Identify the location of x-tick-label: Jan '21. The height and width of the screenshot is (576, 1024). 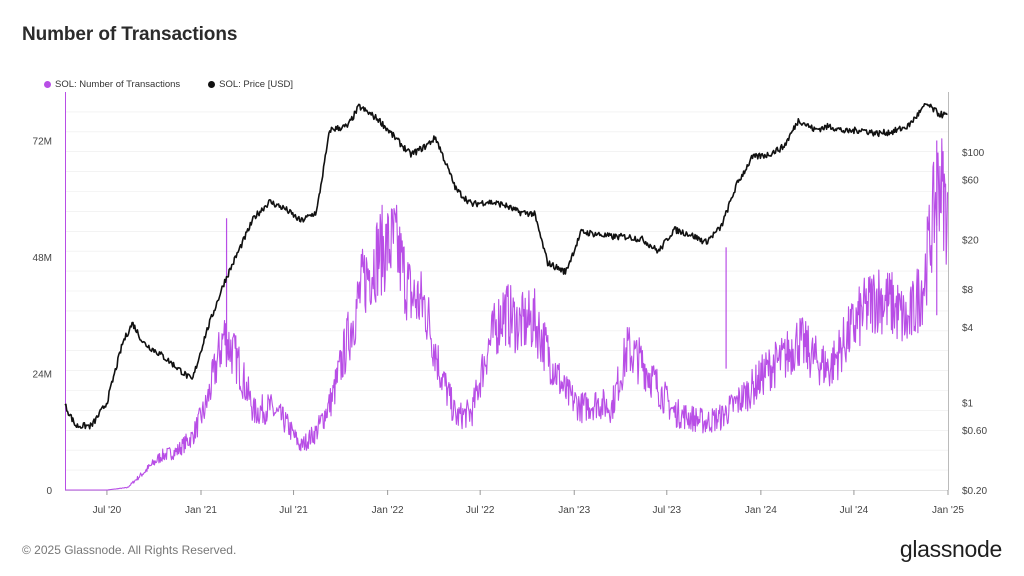
(201, 510).